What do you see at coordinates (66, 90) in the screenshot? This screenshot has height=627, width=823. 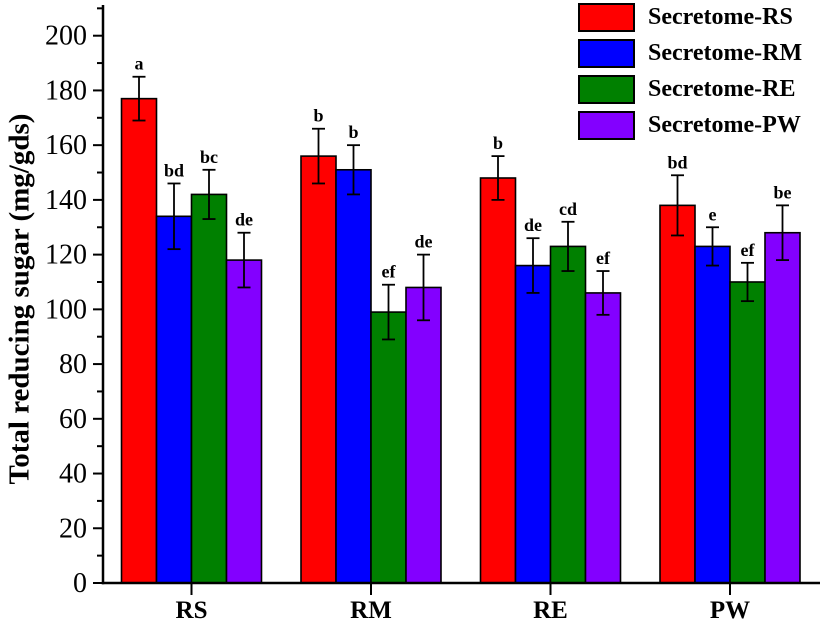 I see `y-tick-label: 180` at bounding box center [66, 90].